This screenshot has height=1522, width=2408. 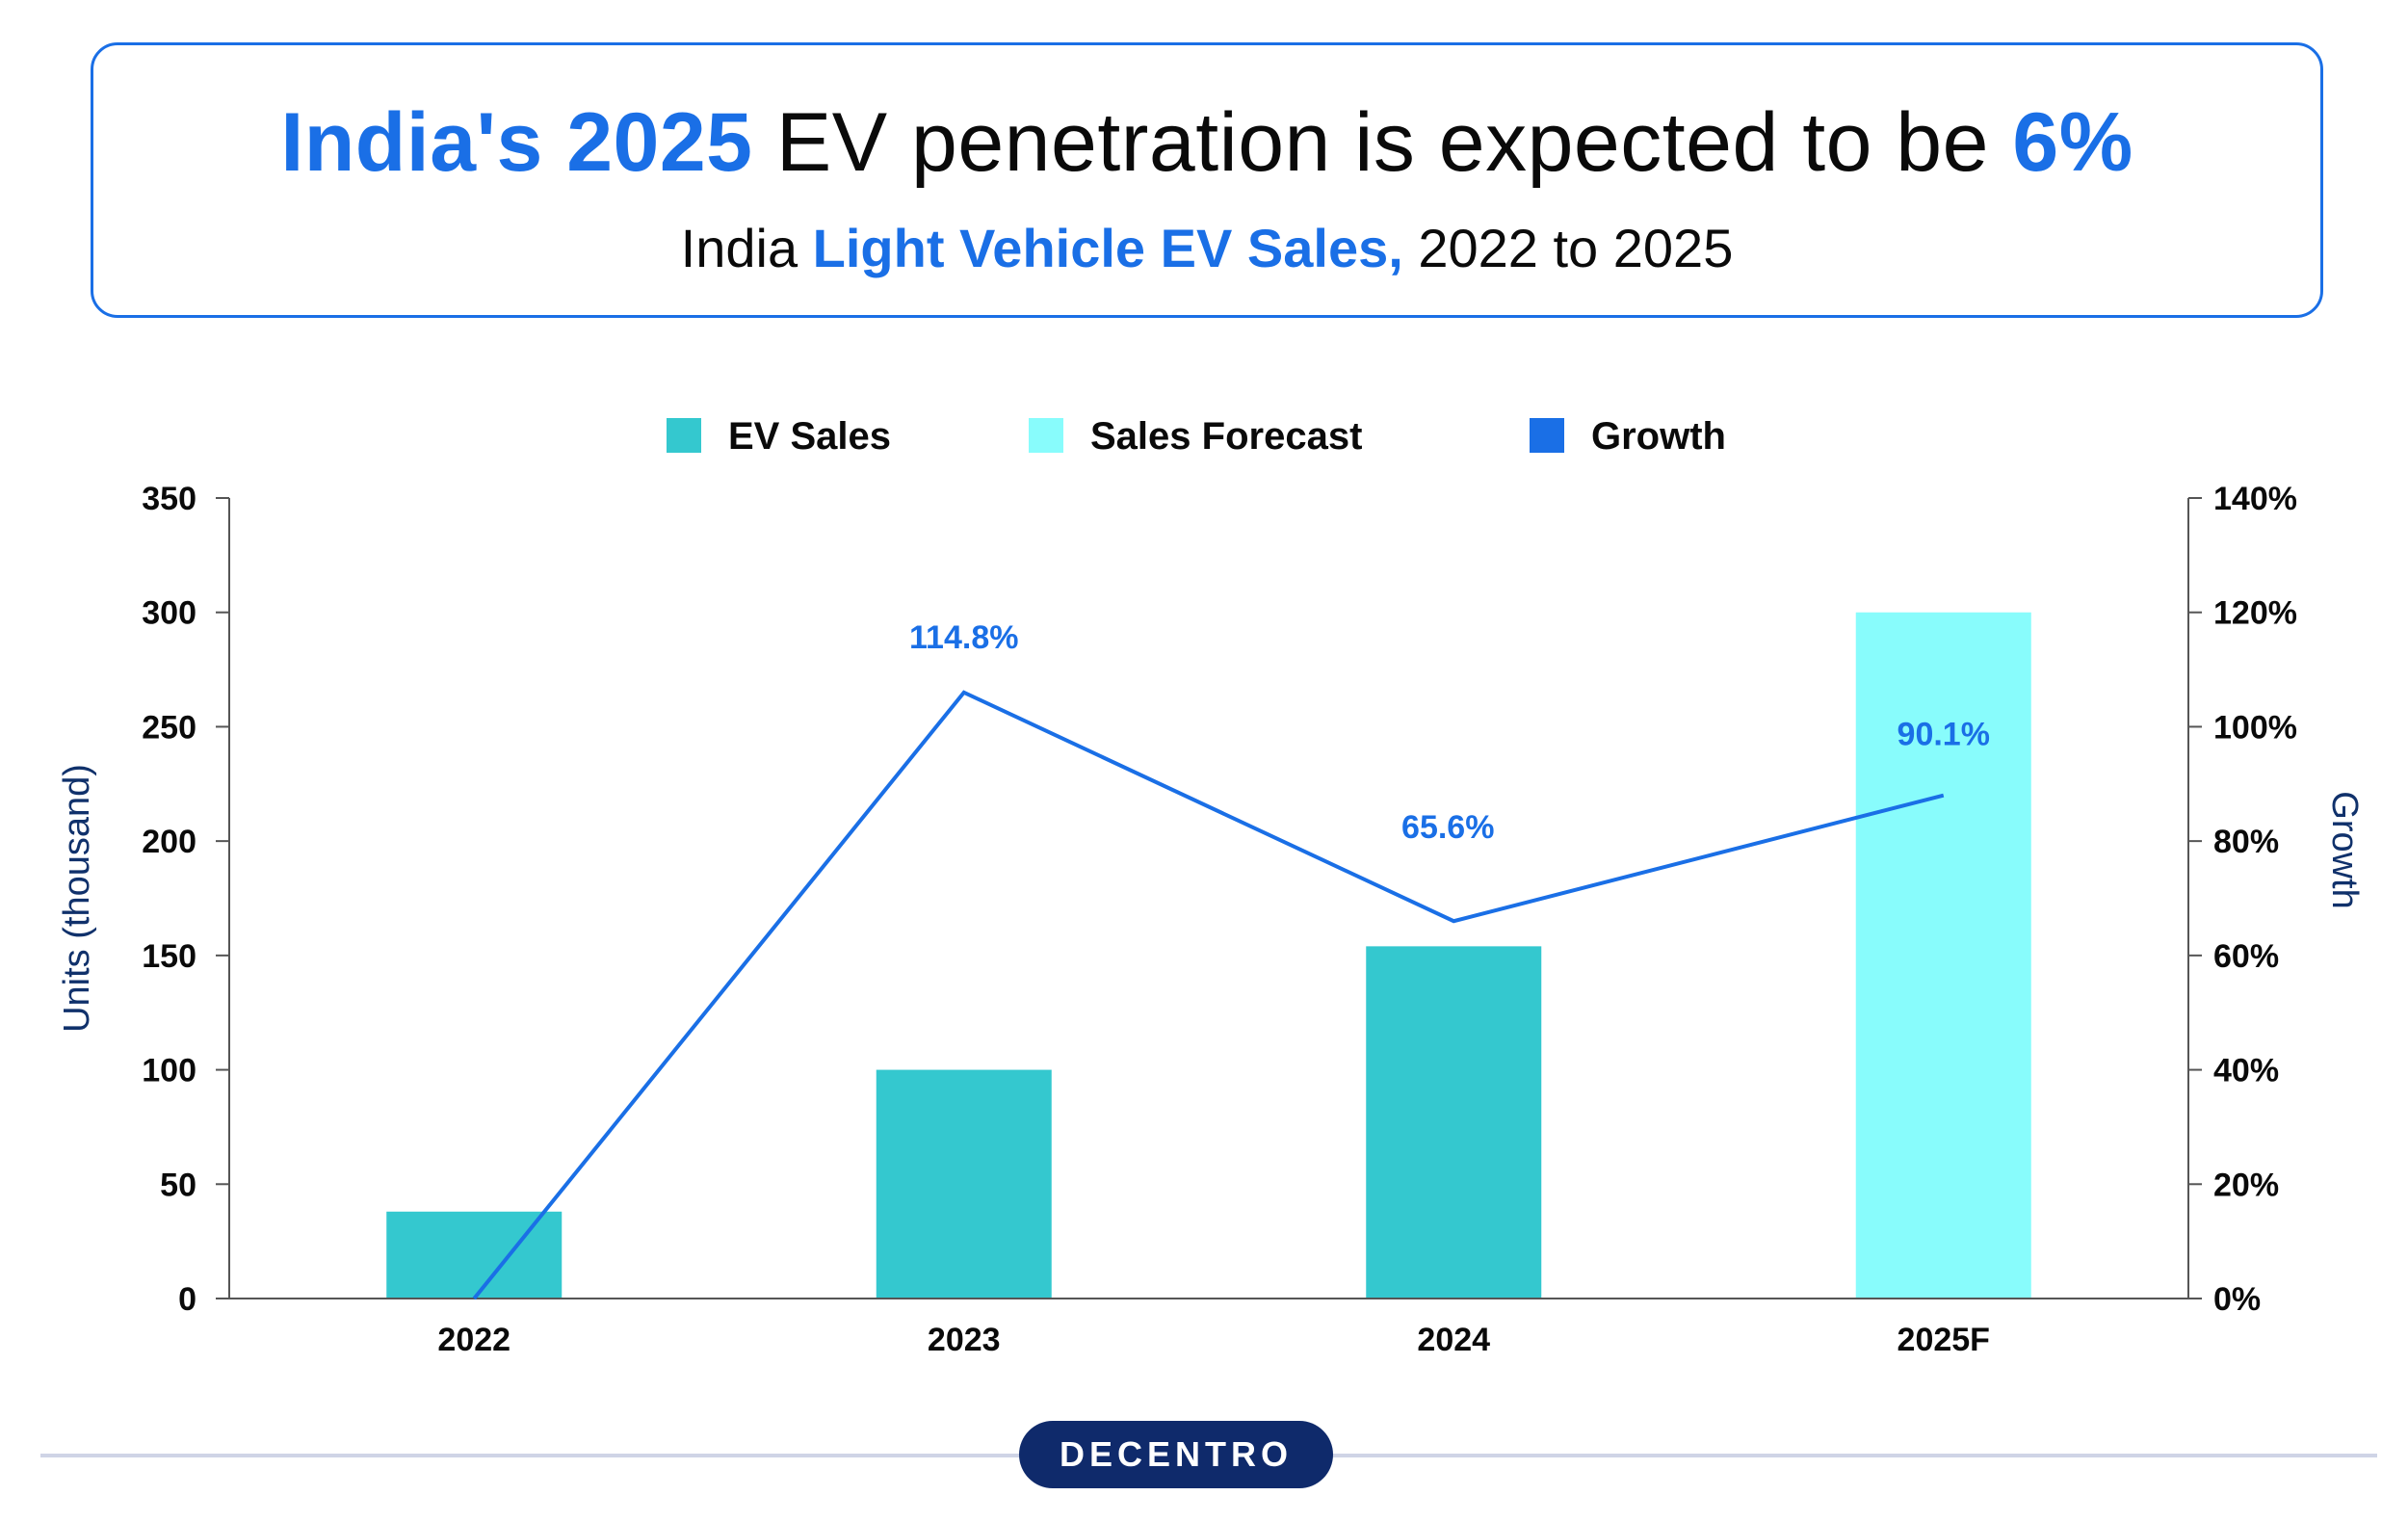 I want to click on chart-data-labels: 114.8% 65.6% 90.1%, so click(x=1449, y=732).